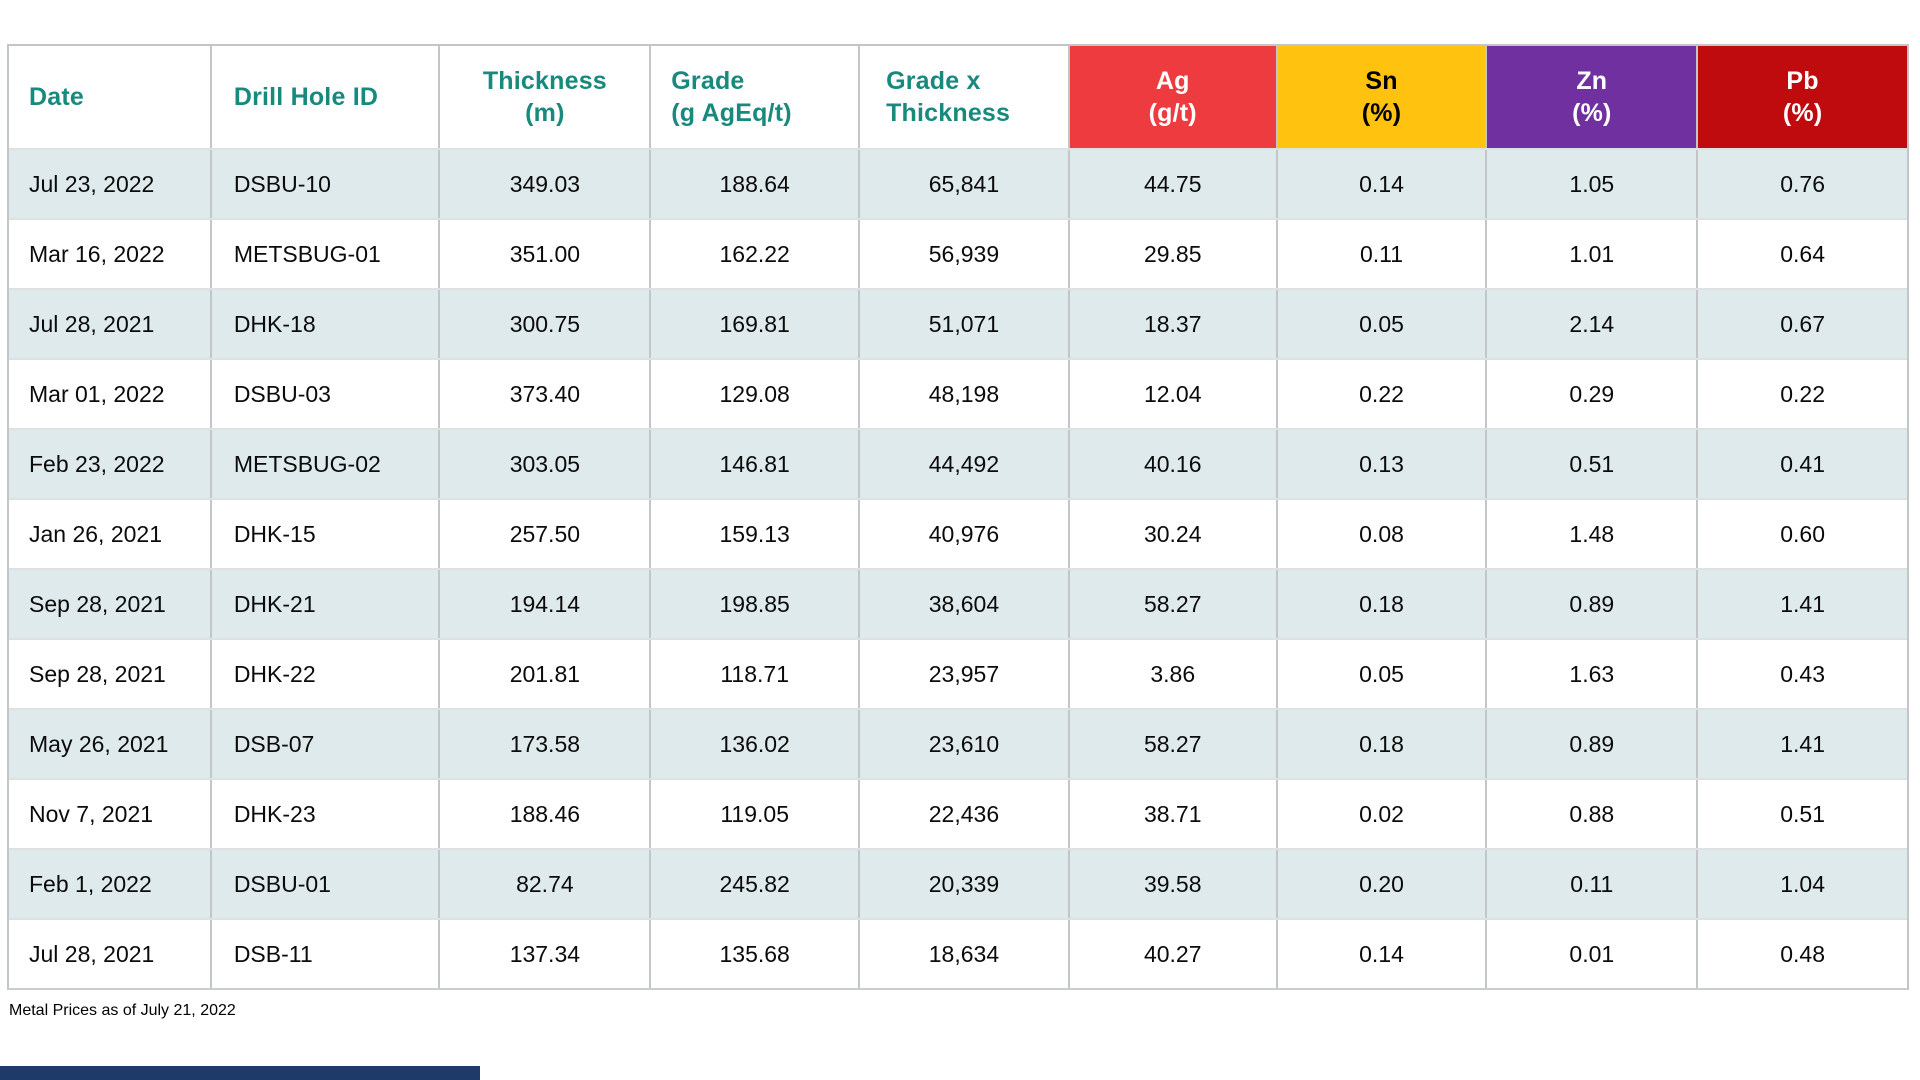 The height and width of the screenshot is (1080, 1920). Describe the element at coordinates (110, 954) in the screenshot. I see `cell-date: Jul 28, 2021` at that location.